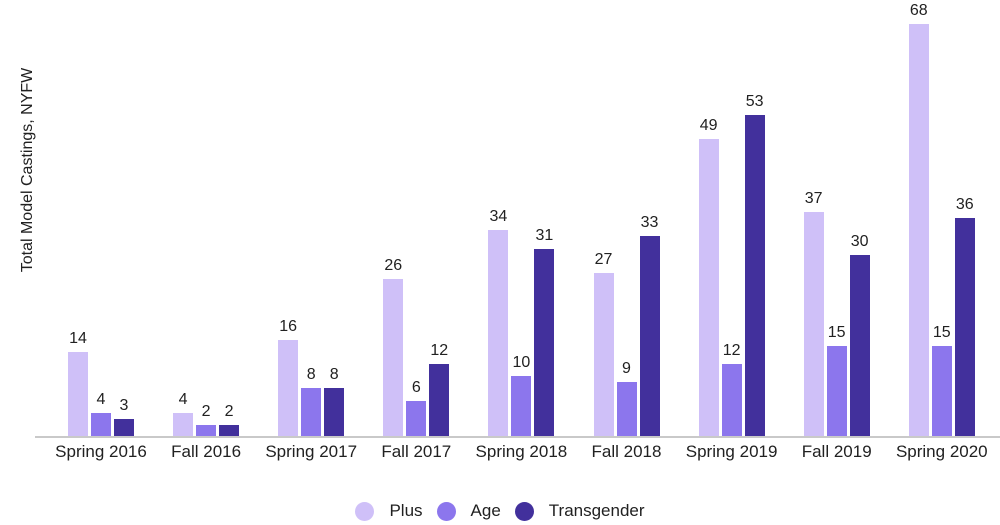 The image size is (1000, 525). I want to click on x-axis-category-label: Spring 2016, so click(101, 451).